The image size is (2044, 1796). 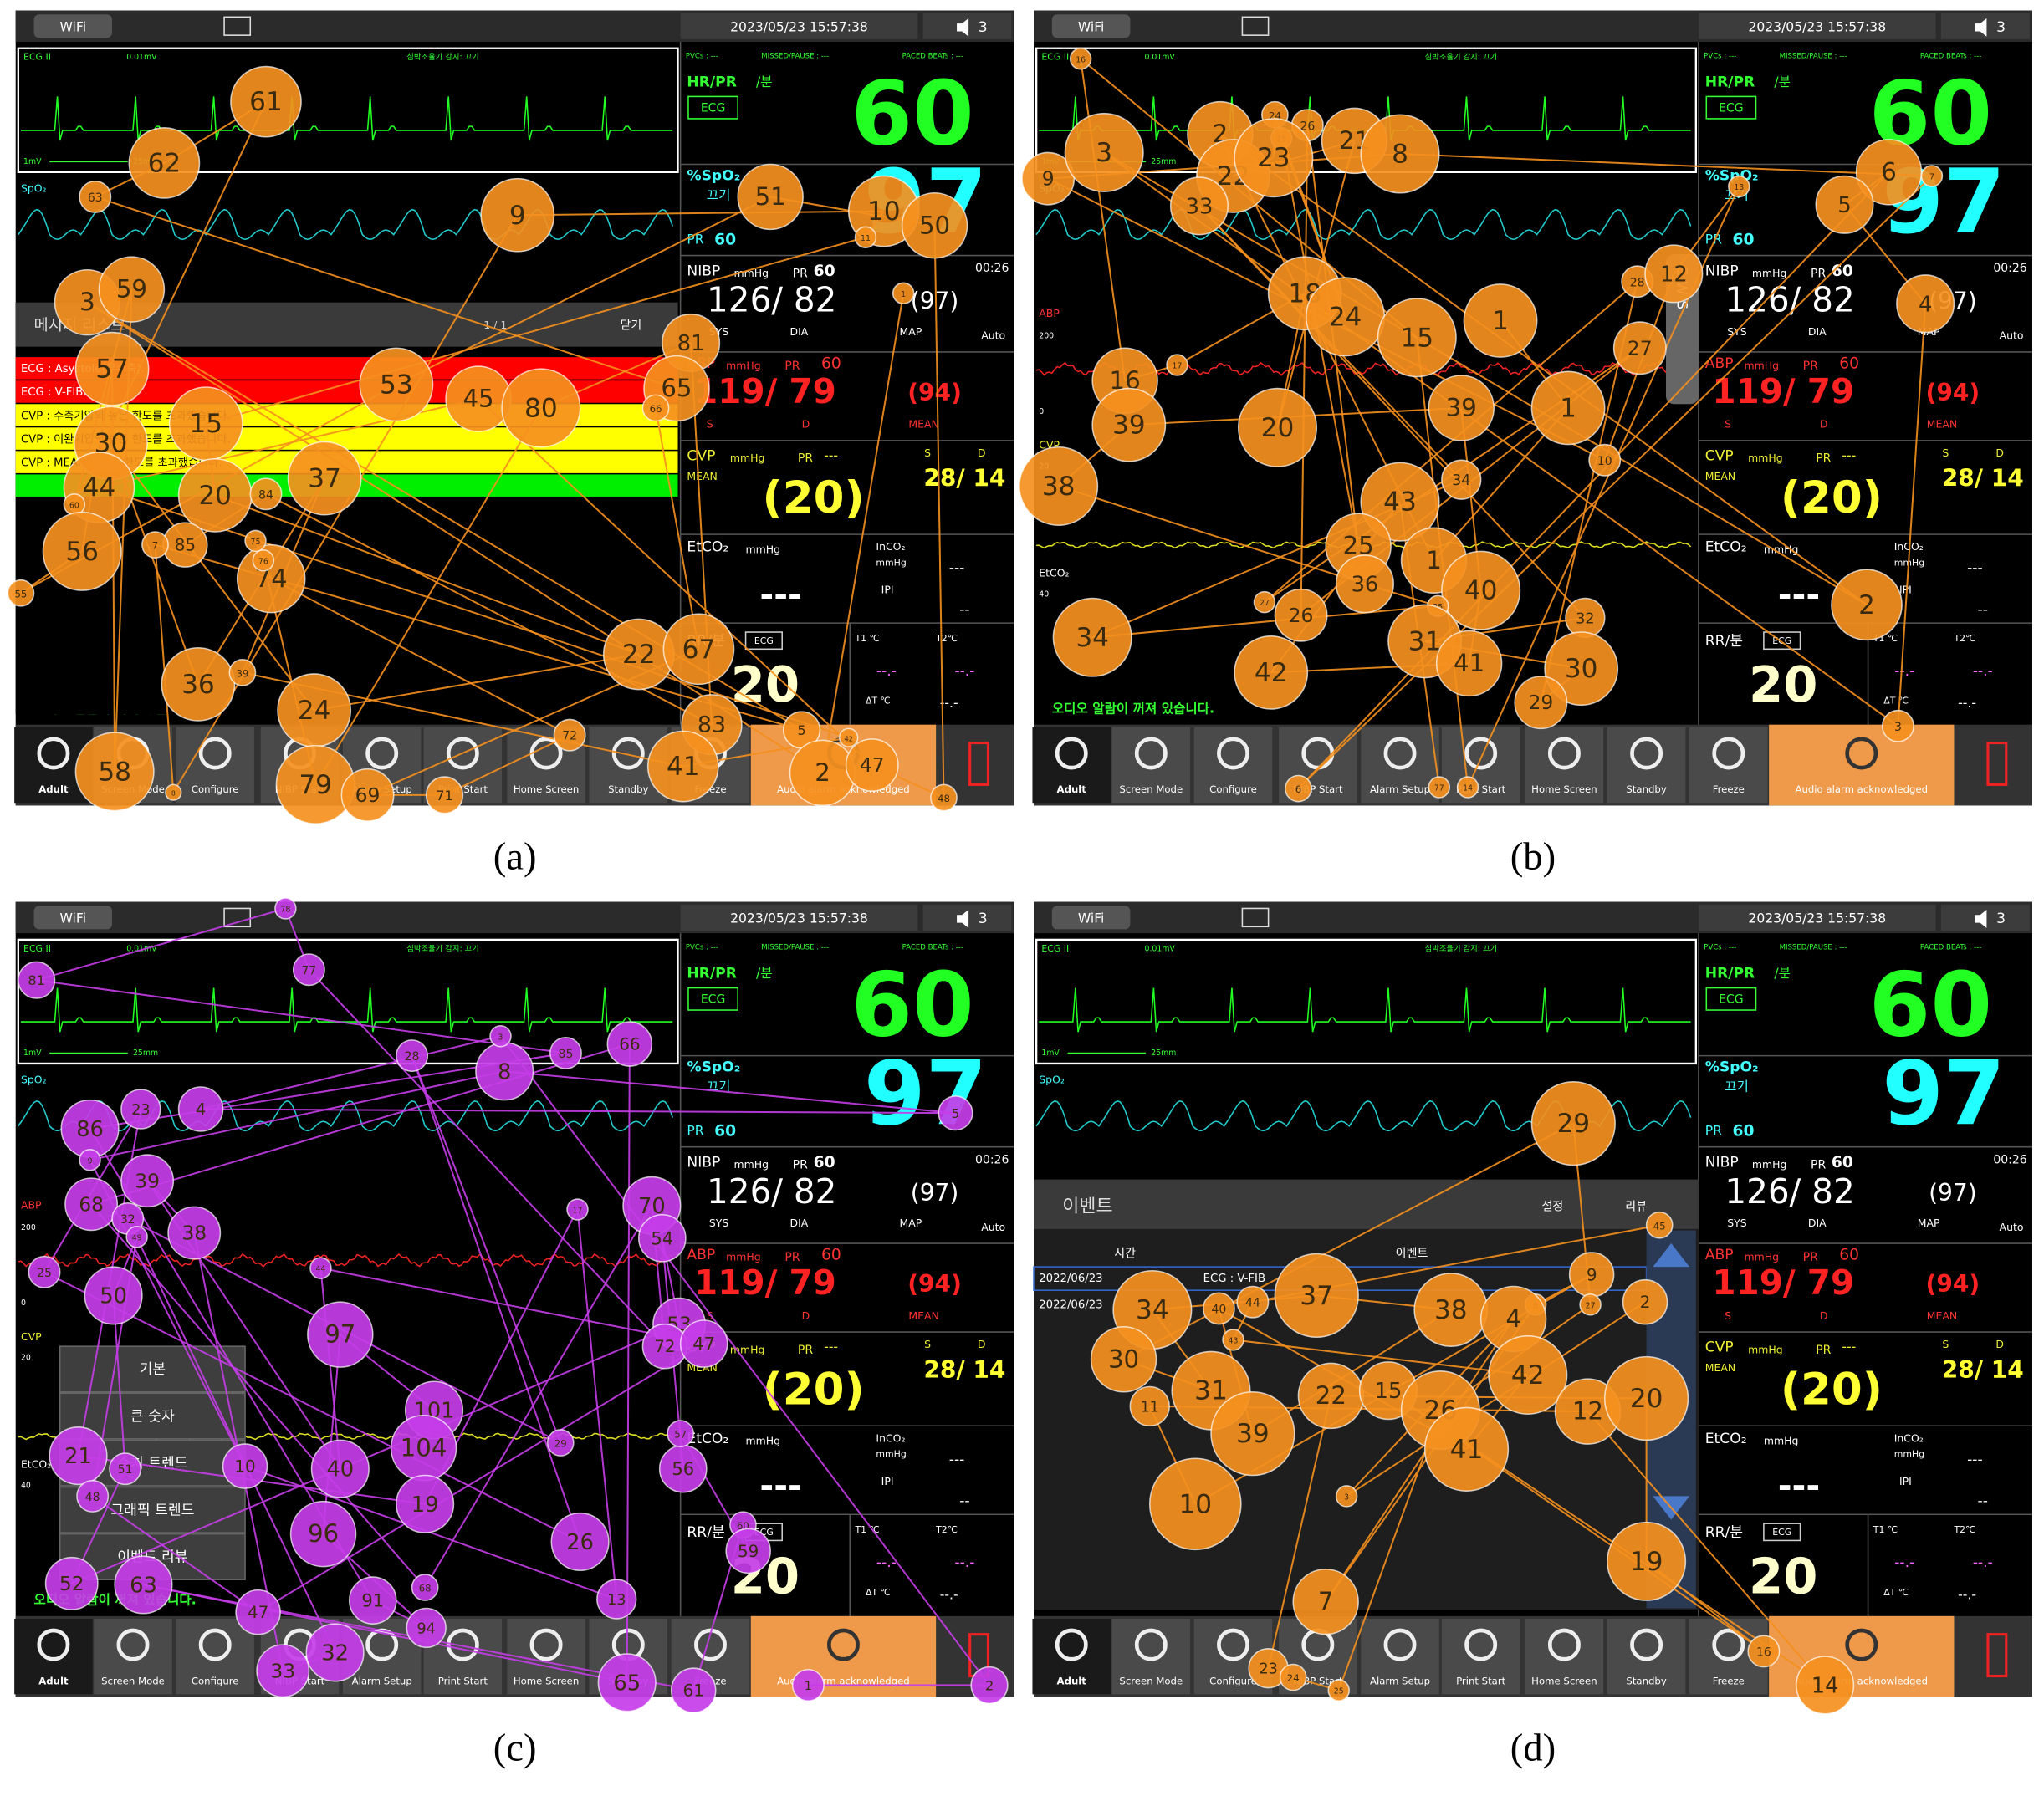 I want to click on spo2-off: 끄기, so click(x=719, y=194).